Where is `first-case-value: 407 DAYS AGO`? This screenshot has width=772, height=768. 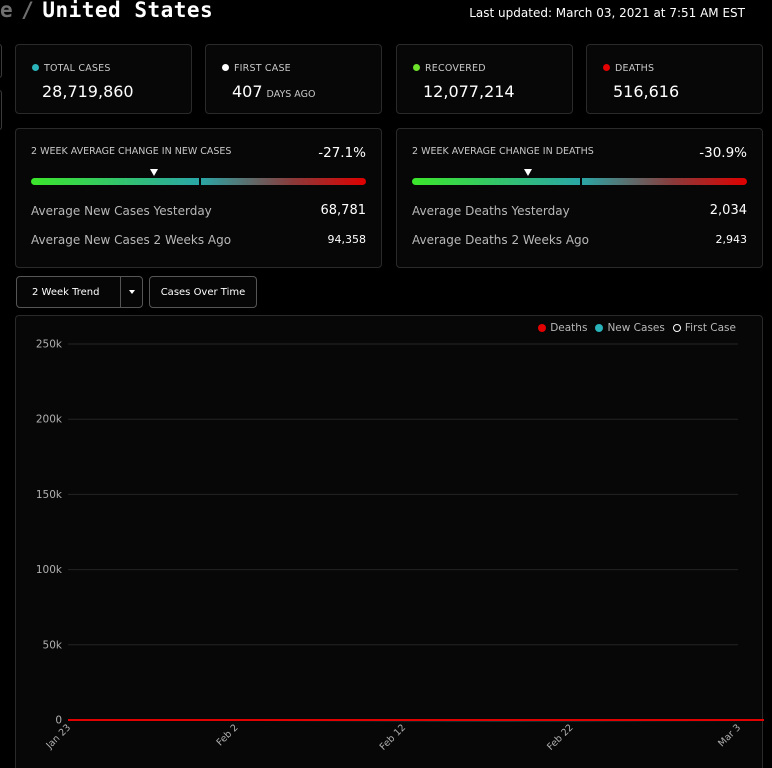 first-case-value: 407 DAYS AGO is located at coordinates (274, 91).